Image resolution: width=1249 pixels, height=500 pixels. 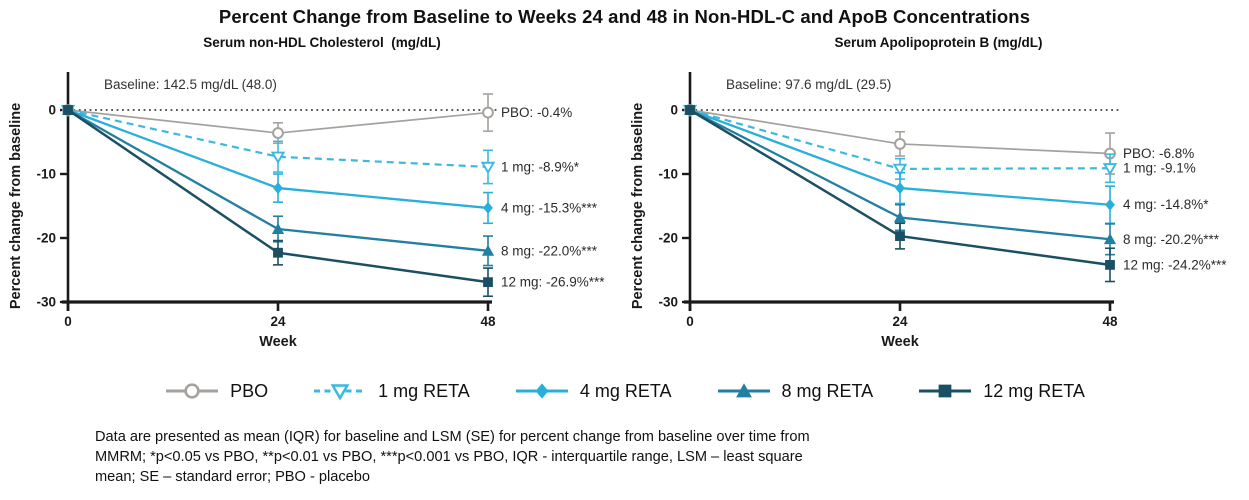 I want to click on series-1-mg-reta: 1 mg: -9.1%, so click(x=939, y=144).